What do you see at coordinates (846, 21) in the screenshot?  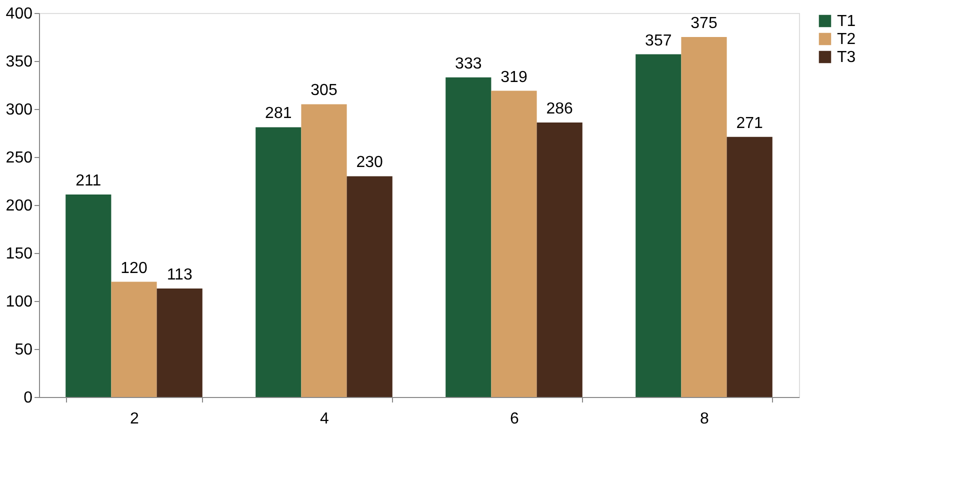 I see `legend-label: T1` at bounding box center [846, 21].